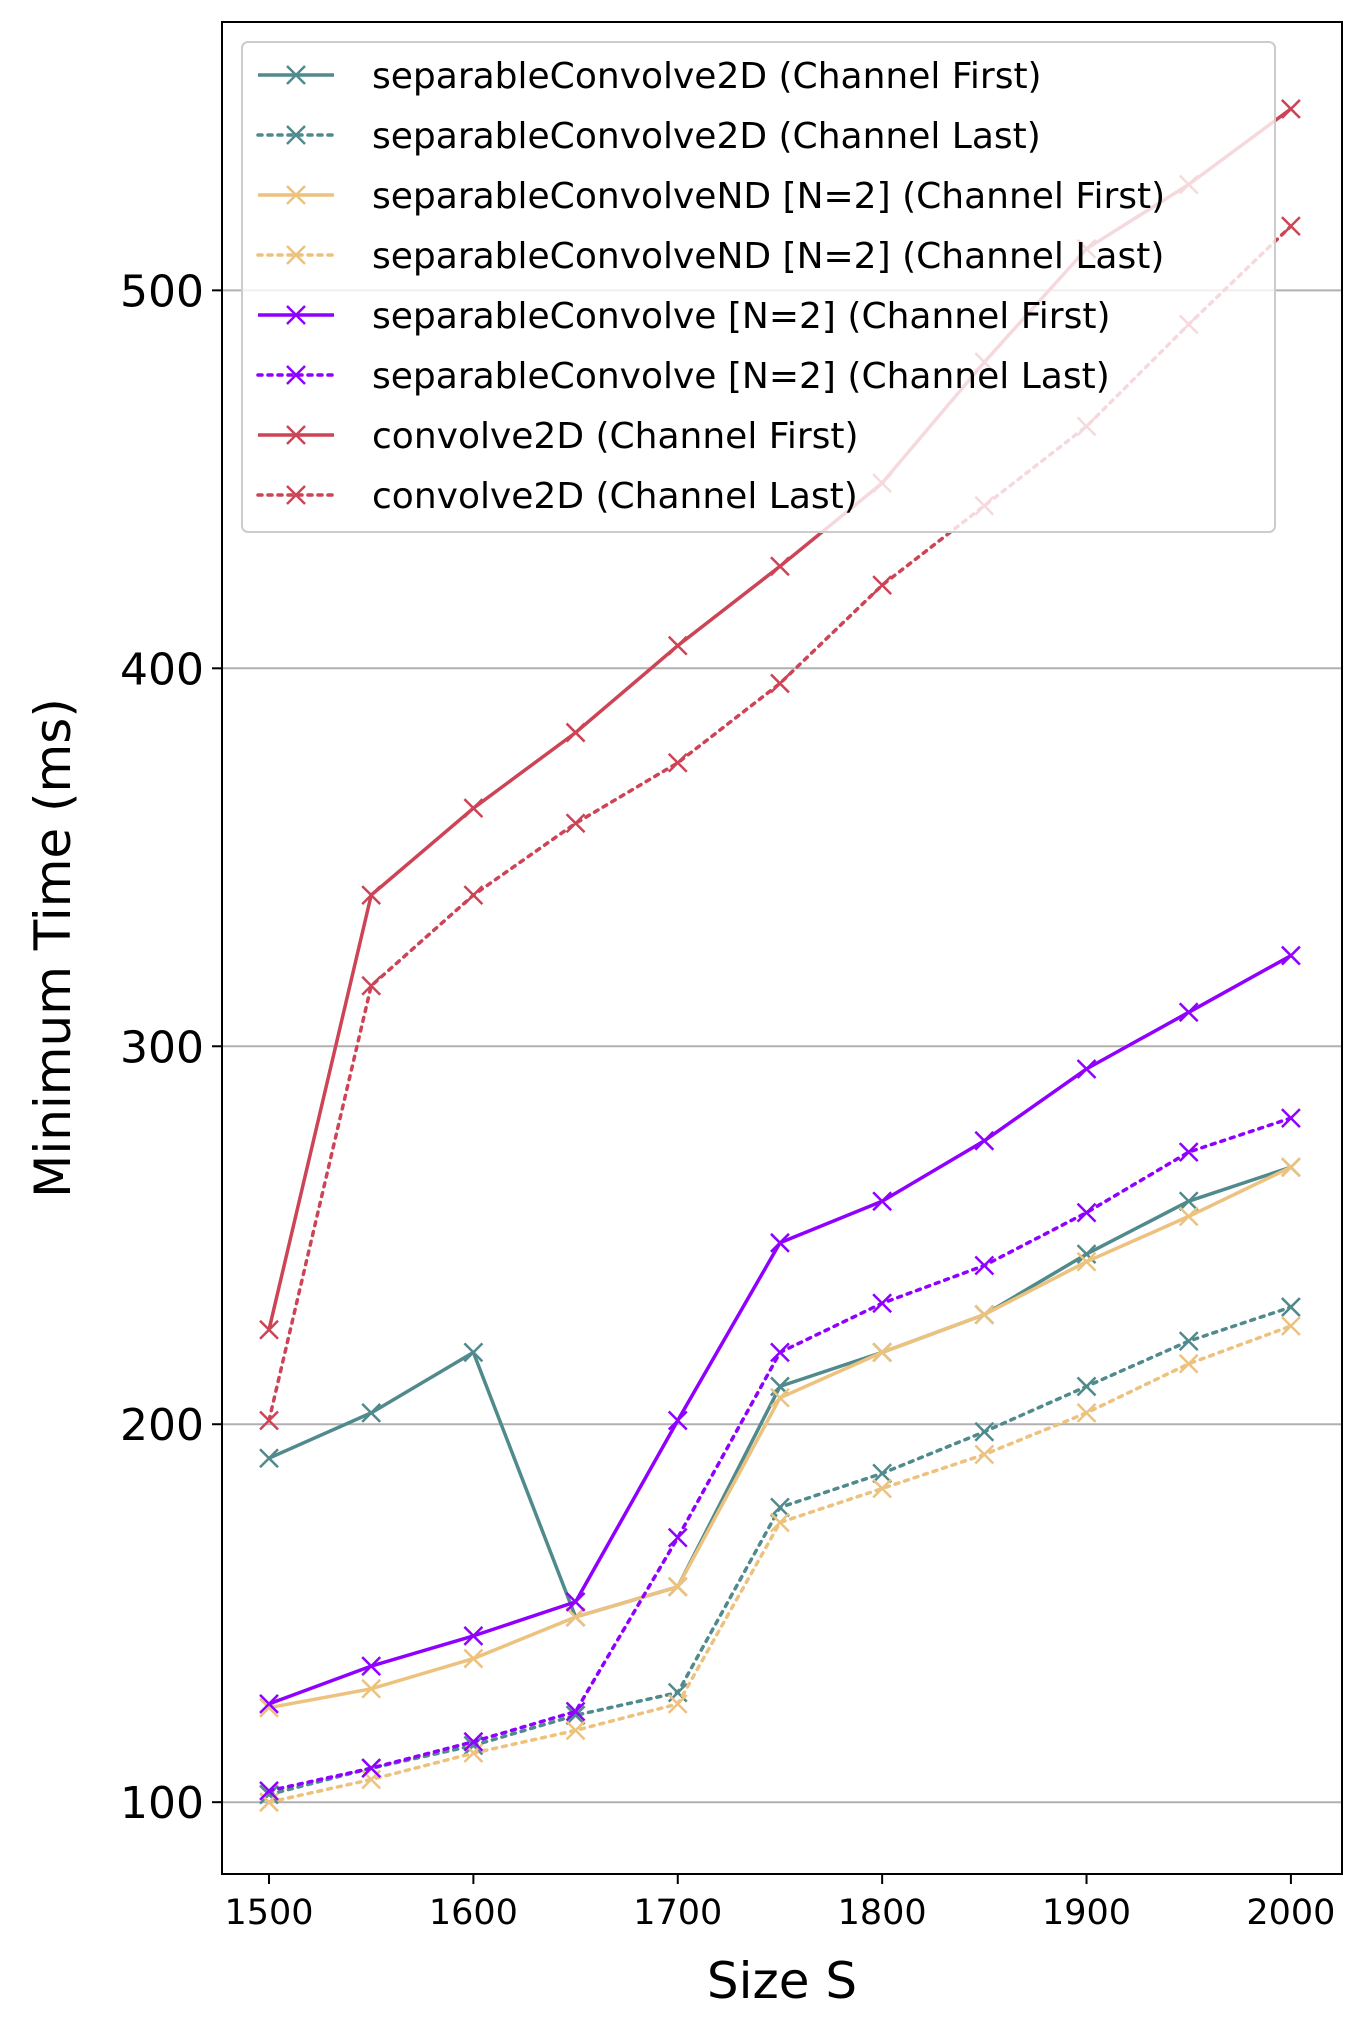 The height and width of the screenshot is (2031, 1361). What do you see at coordinates (615, 496) in the screenshot?
I see `legend-label: convolve2D (Channel Last)` at bounding box center [615, 496].